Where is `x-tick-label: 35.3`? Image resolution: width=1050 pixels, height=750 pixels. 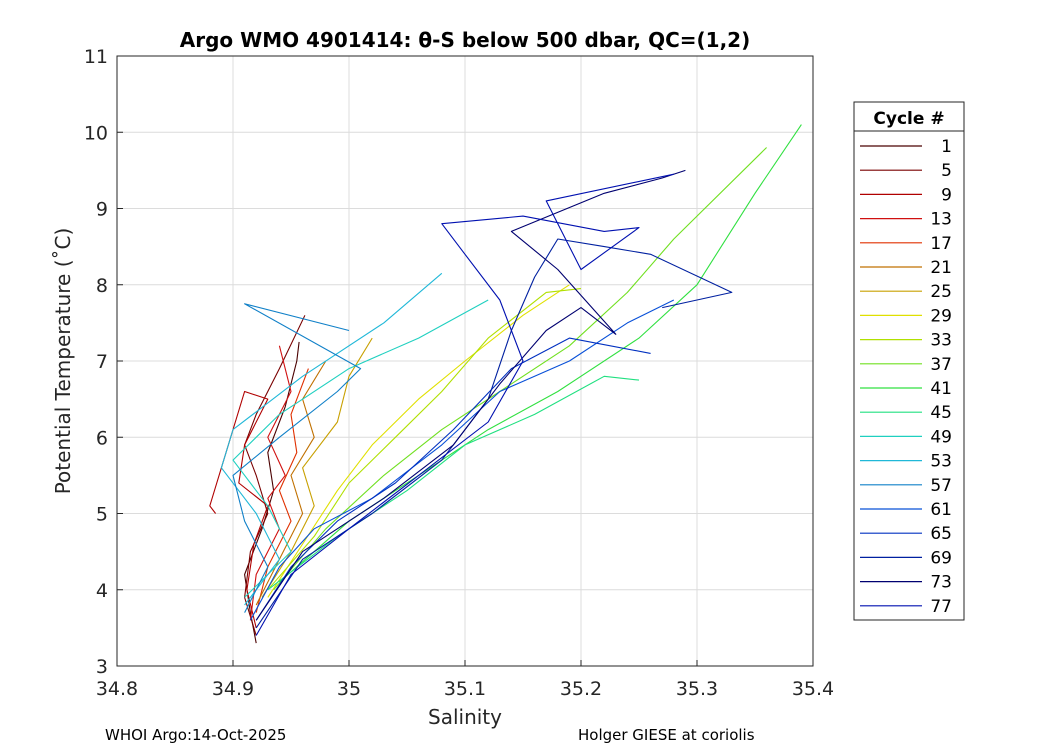 x-tick-label: 35.3 is located at coordinates (697, 689).